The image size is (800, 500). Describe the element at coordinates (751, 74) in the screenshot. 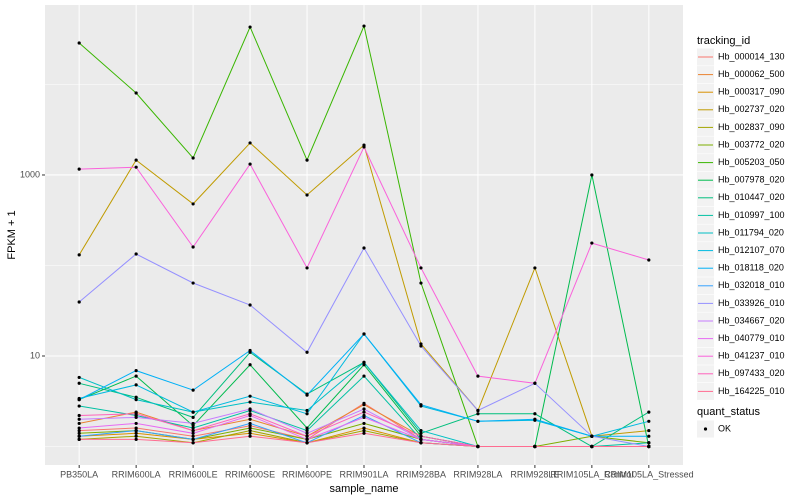

I see `legend-label: Hb_000062_500` at that location.